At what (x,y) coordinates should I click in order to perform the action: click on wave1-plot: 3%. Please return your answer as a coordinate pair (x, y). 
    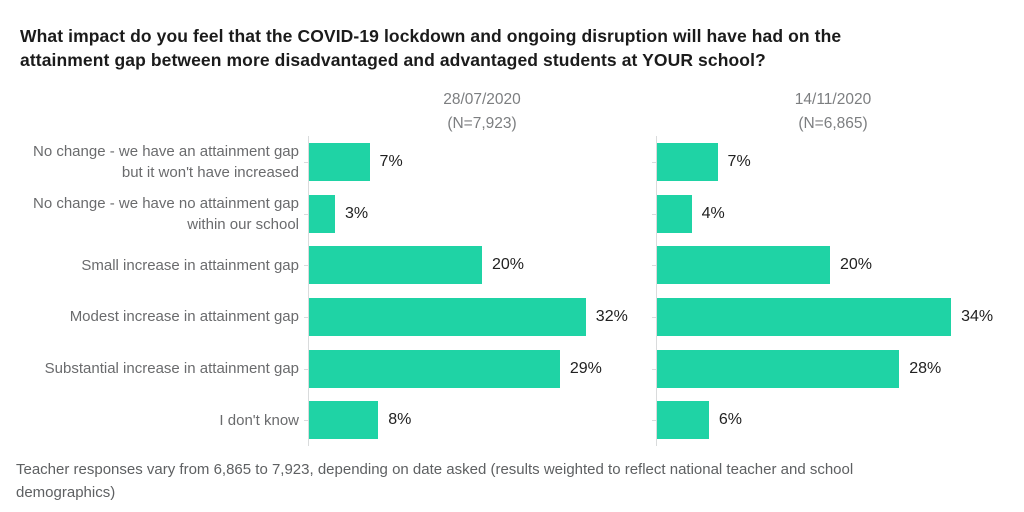
    Looking at the image, I should click on (480, 213).